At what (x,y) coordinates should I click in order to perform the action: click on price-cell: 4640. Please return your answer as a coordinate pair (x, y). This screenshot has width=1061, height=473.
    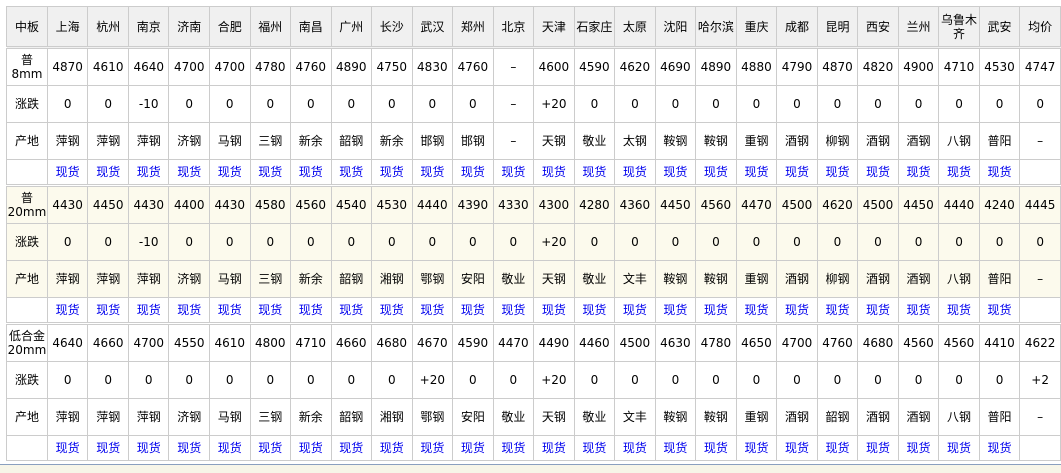
    Looking at the image, I should click on (67, 342).